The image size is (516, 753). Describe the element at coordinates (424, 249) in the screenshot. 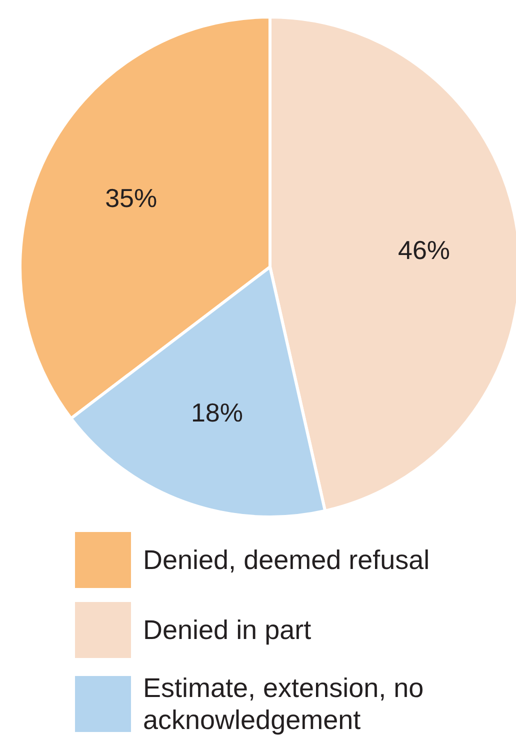

I see `data-label: 46%` at that location.